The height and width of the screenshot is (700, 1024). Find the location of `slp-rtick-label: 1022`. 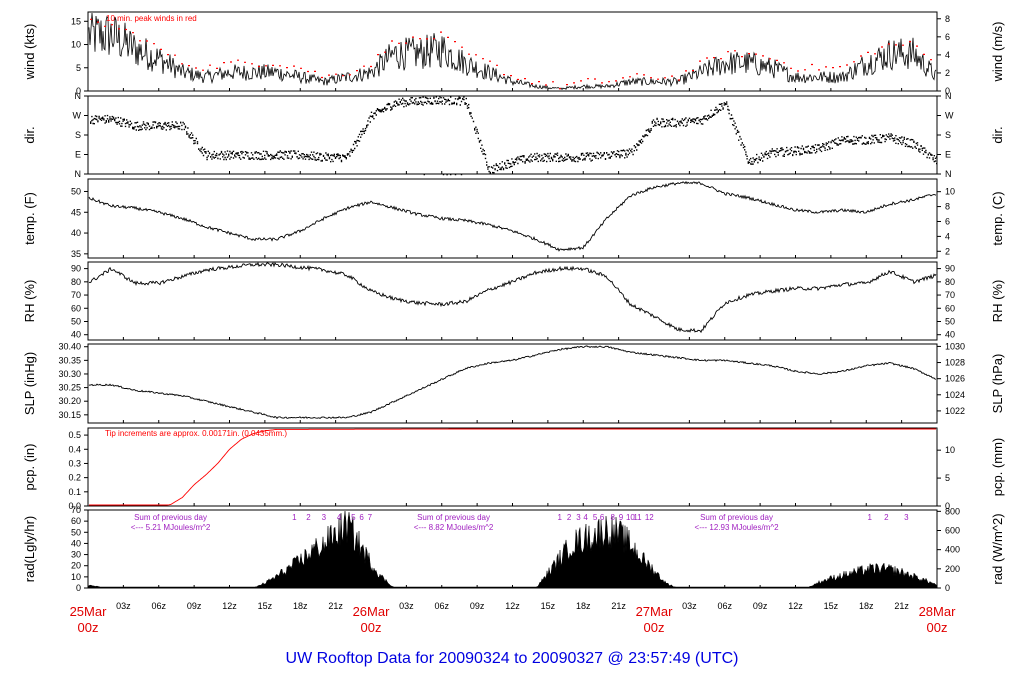

slp-rtick-label: 1022 is located at coordinates (955, 411).